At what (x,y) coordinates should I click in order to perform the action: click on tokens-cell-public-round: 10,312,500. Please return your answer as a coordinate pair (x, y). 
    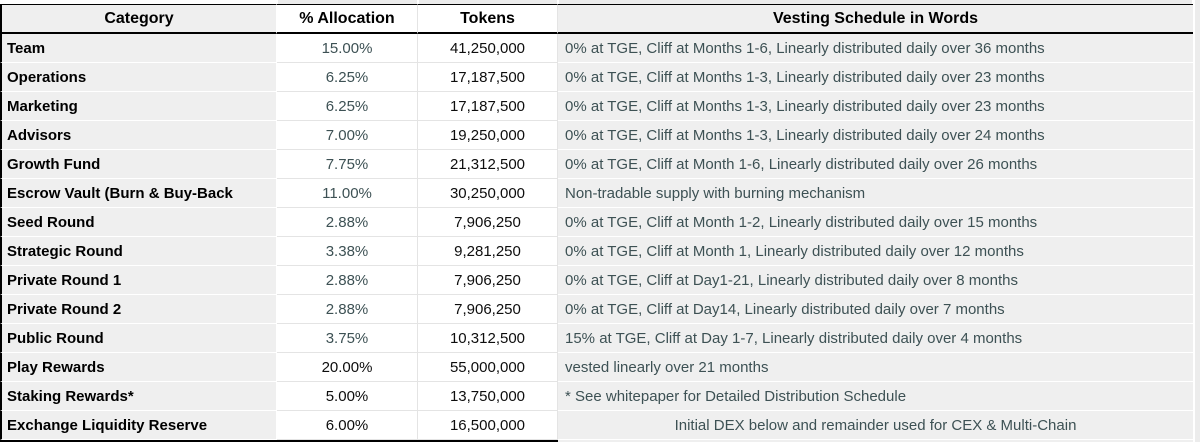
    Looking at the image, I should click on (488, 338).